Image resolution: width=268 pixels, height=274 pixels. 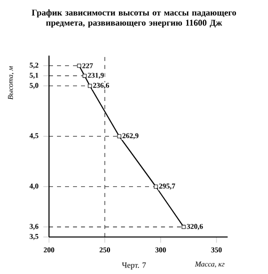 What do you see at coordinates (134, 18) in the screenshot?
I see `chart-title: График зависимости высоты от массы падающего предмета, развивающего энергию 11600 Дж` at bounding box center [134, 18].